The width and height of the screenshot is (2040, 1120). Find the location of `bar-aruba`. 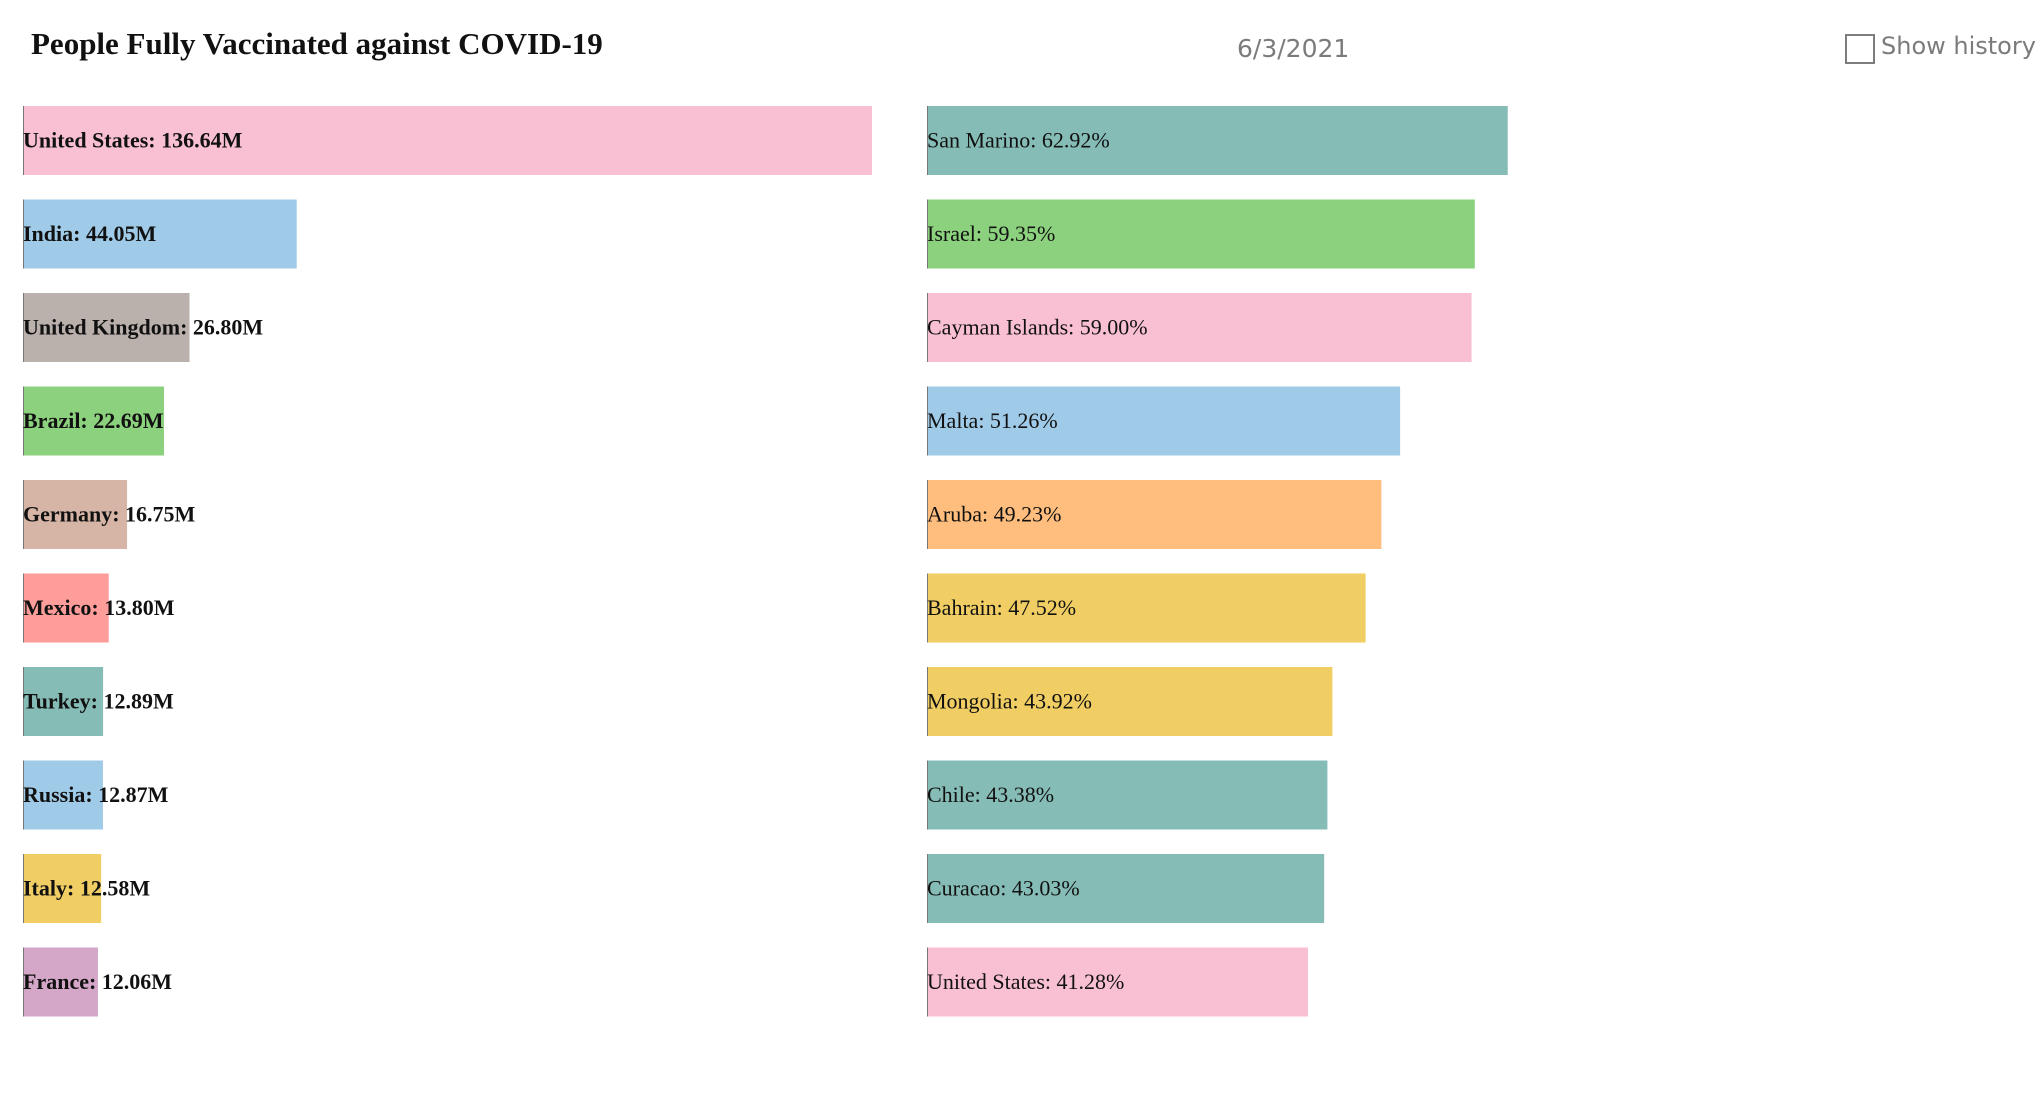

bar-aruba is located at coordinates (1154, 514).